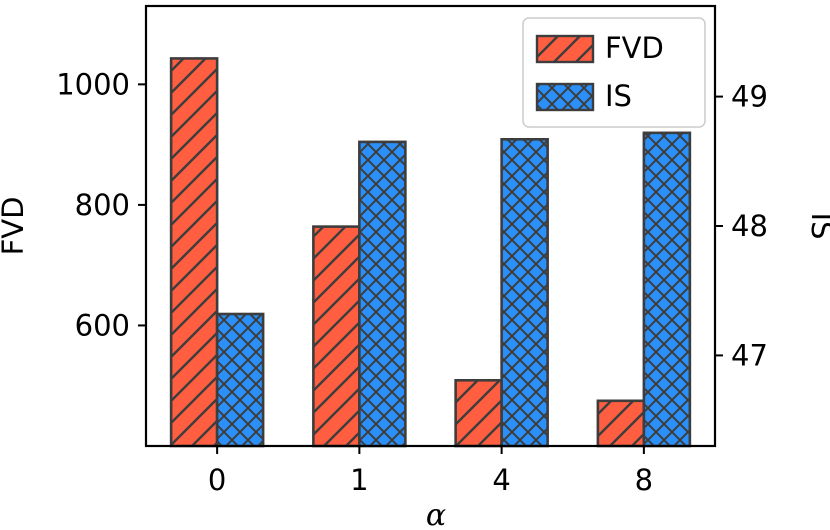  What do you see at coordinates (102, 325) in the screenshot?
I see `y-left-tick-label: 600` at bounding box center [102, 325].